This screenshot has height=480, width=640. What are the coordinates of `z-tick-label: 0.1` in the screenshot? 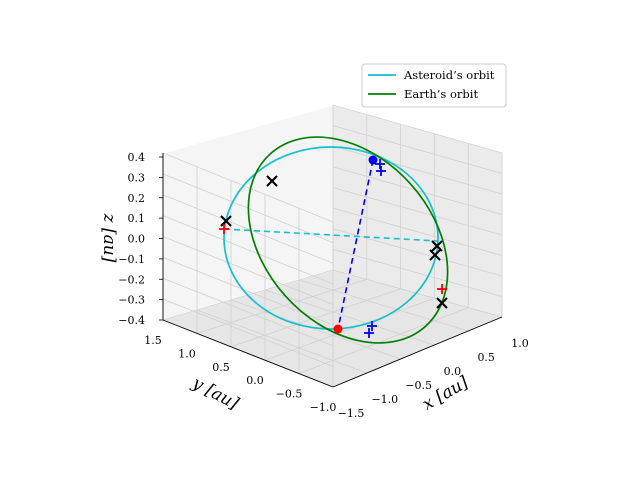 It's located at (137, 218).